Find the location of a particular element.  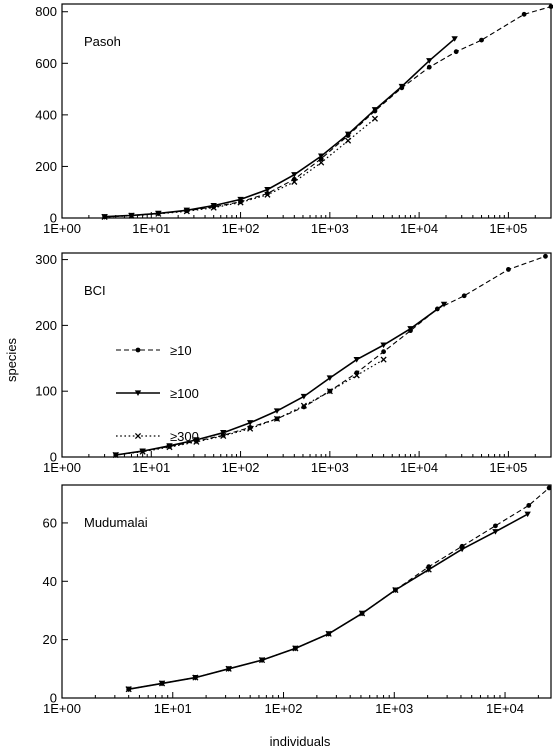

y-tick-label: 60 is located at coordinates (50, 522).